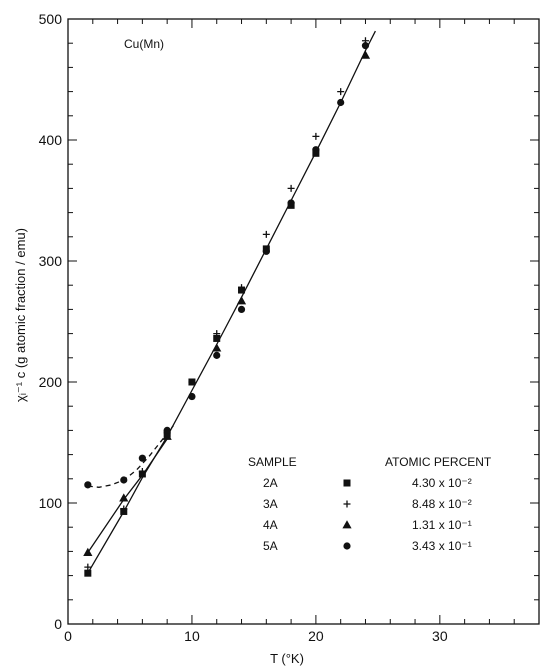  I want to click on legend-marker-4a, so click(347, 524).